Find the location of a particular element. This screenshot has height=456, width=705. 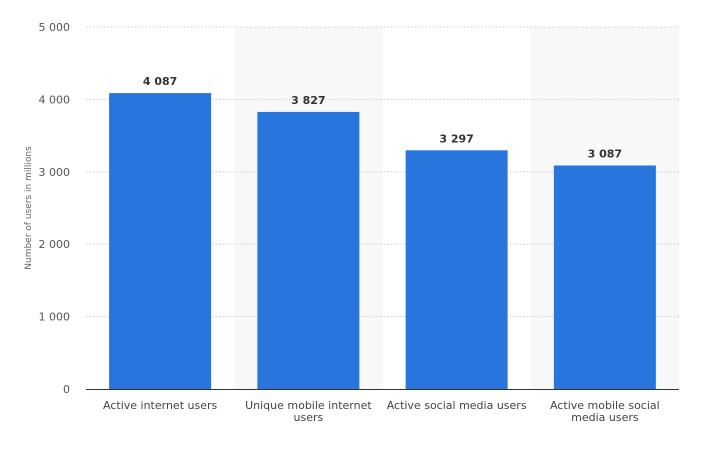

category-label: Active mobile social is located at coordinates (605, 405).